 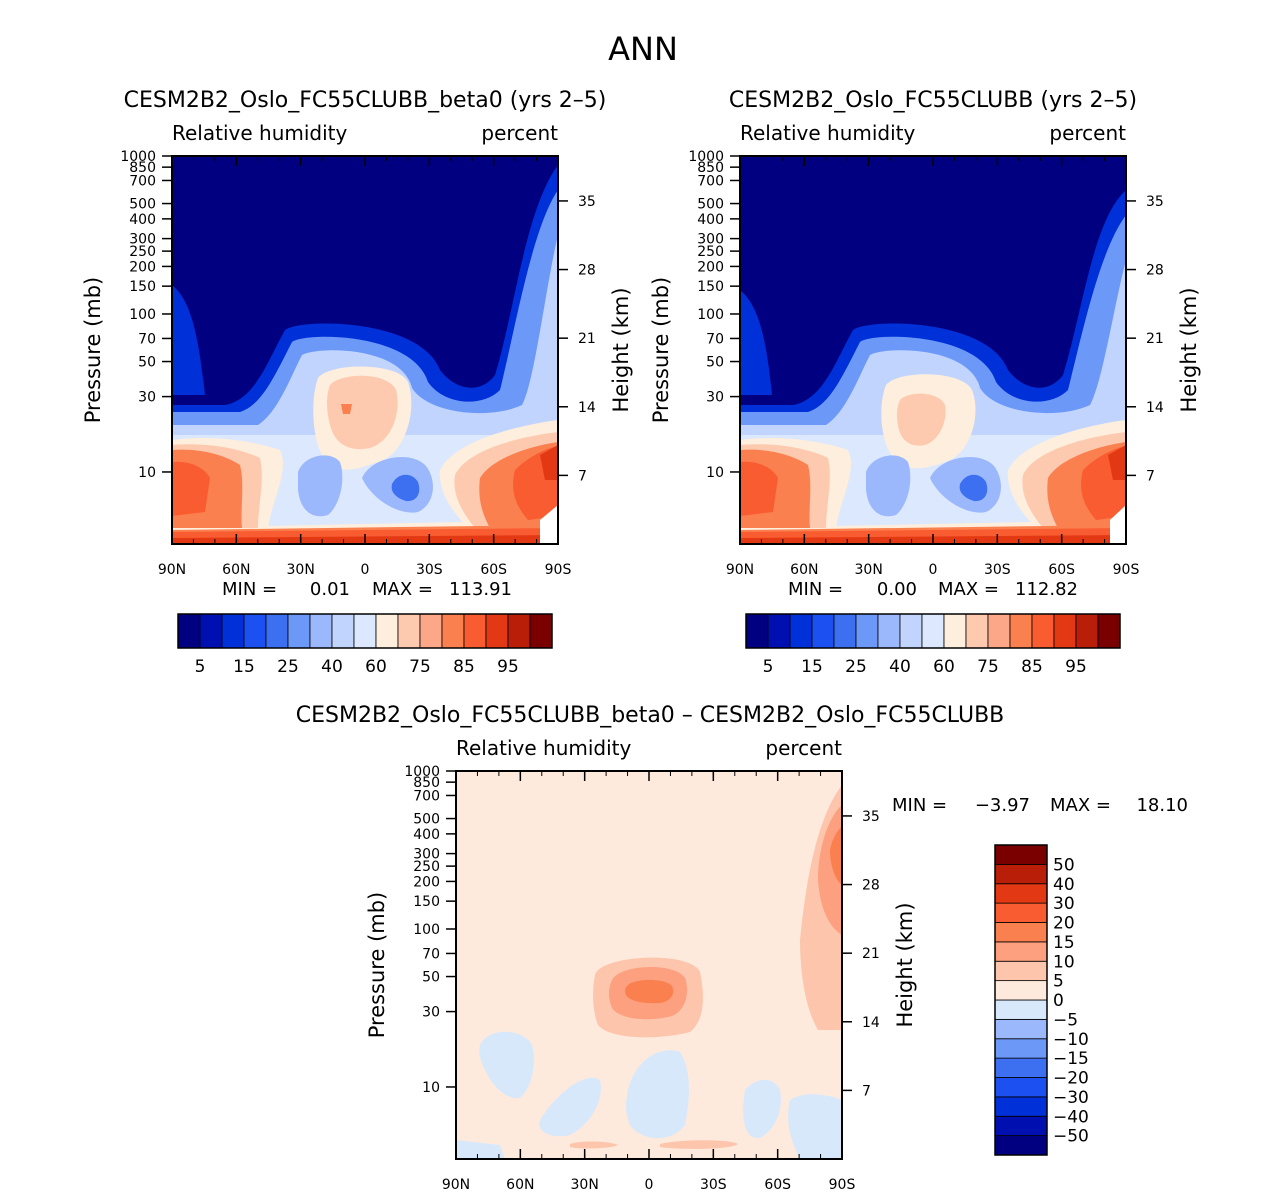 What do you see at coordinates (1071, 1117) in the screenshot?
I see `colorbar-tick-label: −40` at bounding box center [1071, 1117].